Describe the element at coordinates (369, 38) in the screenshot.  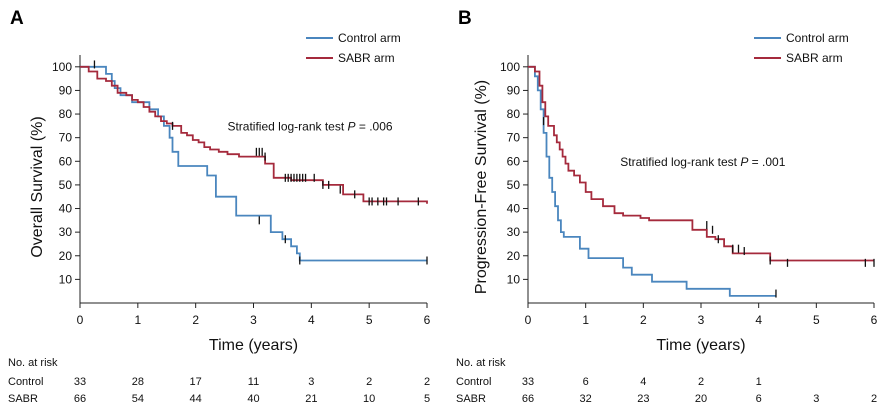
I see `panel-a-legend-control-label: Control arm` at that location.